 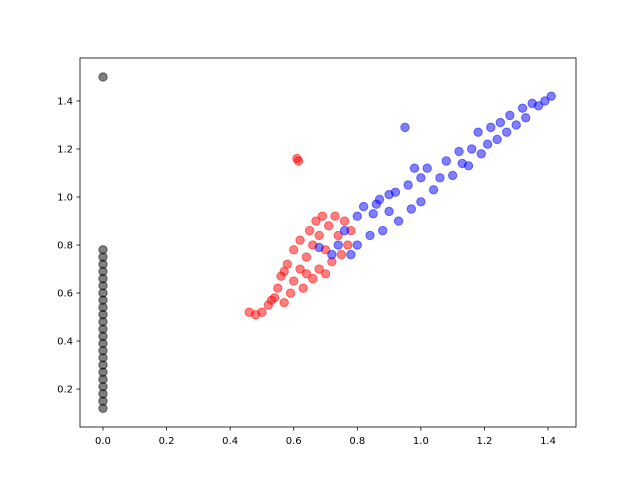 I want to click on y-tick-label: 0.6, so click(x=65, y=294).